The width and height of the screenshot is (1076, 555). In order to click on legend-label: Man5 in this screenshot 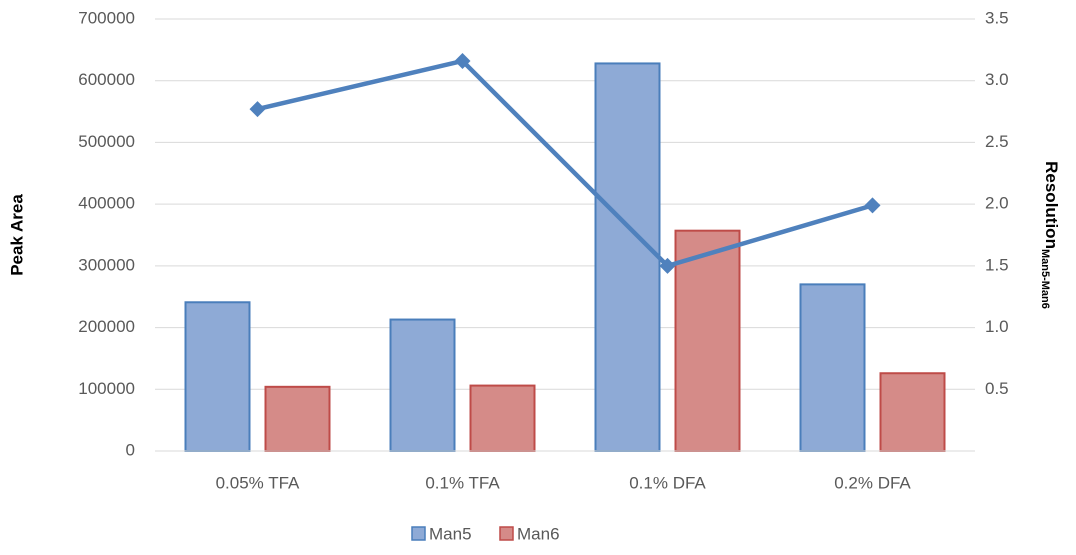, I will do `click(450, 533)`.